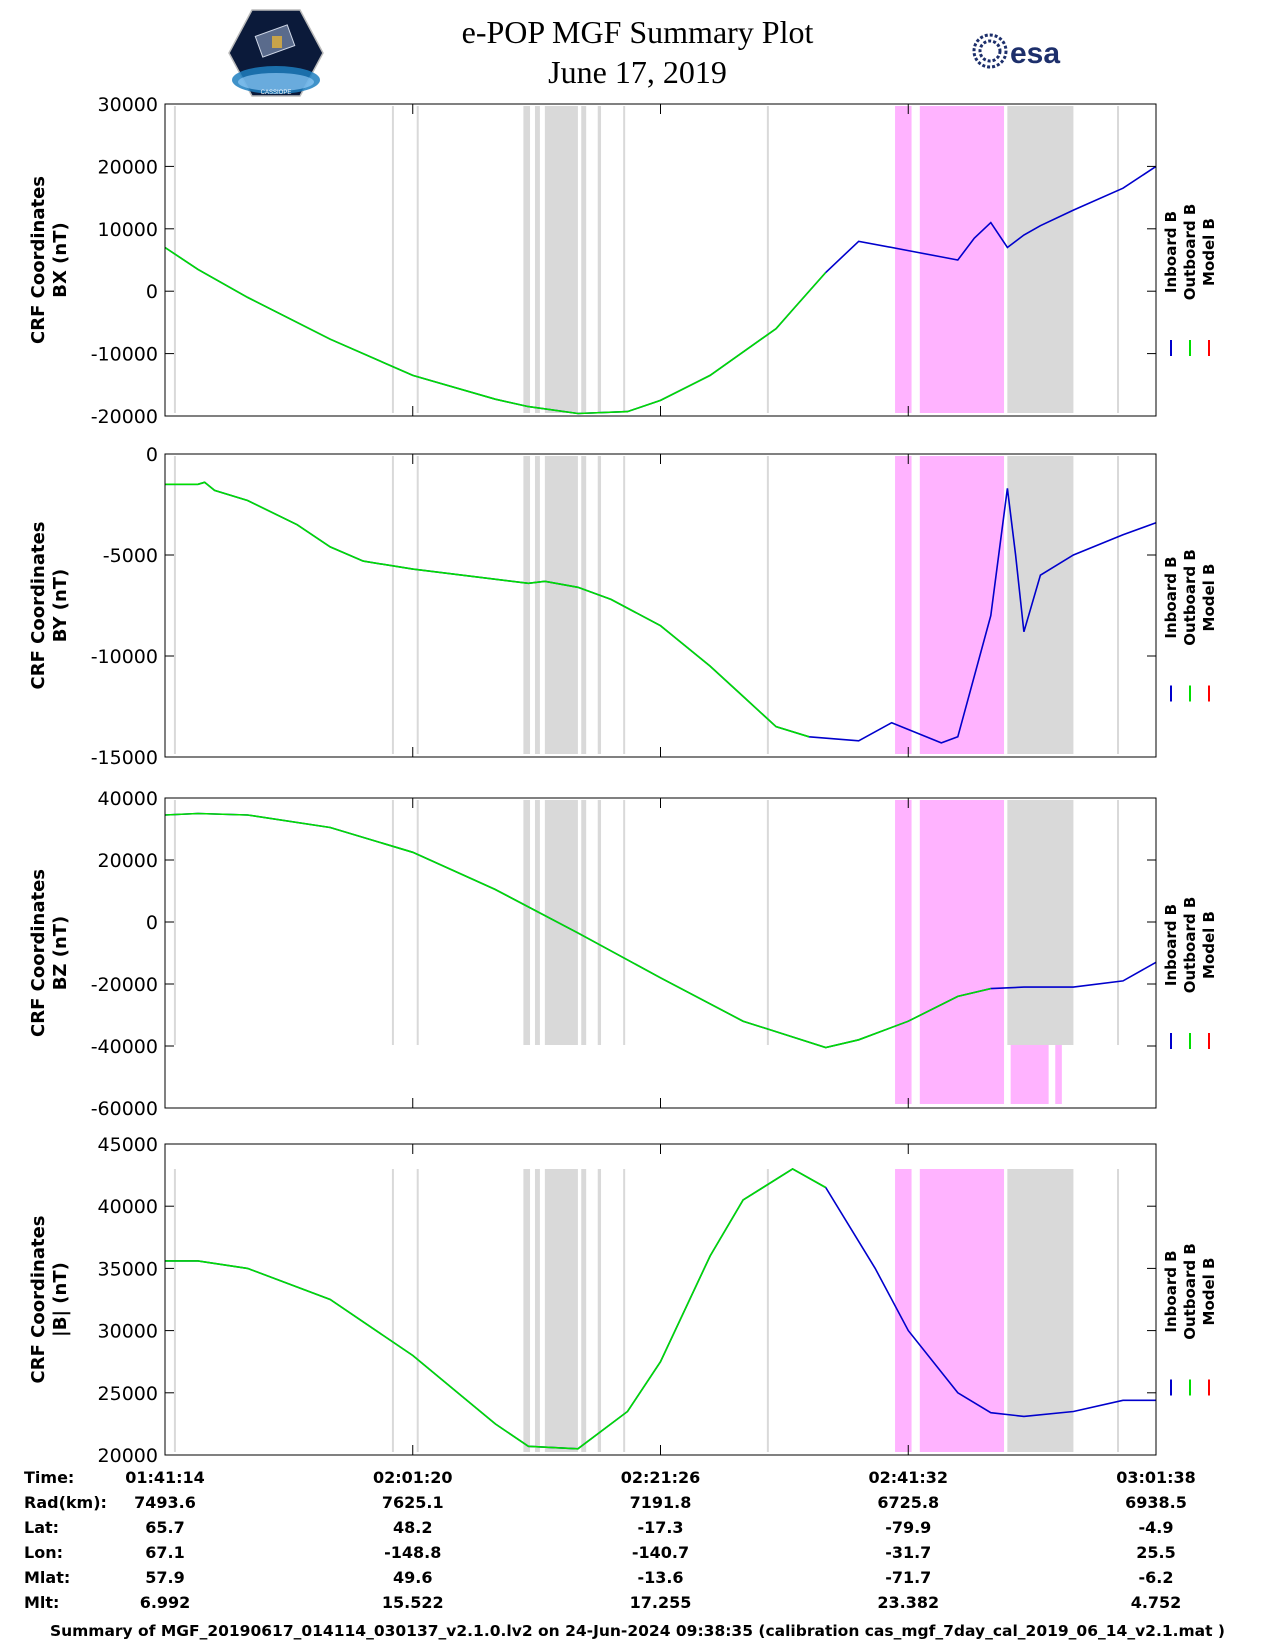  Describe the element at coordinates (60, 606) in the screenshot. I see `y-axis-label-line: BY (nT)` at that location.